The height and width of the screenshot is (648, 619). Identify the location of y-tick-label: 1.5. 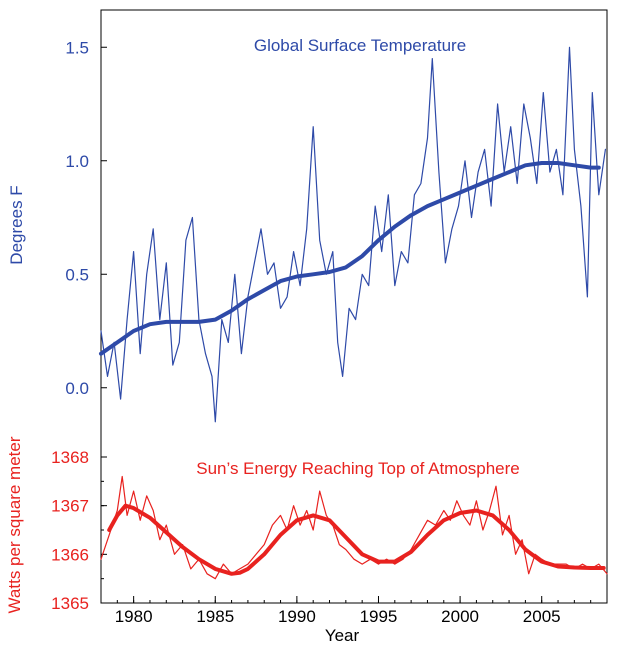
(77, 47).